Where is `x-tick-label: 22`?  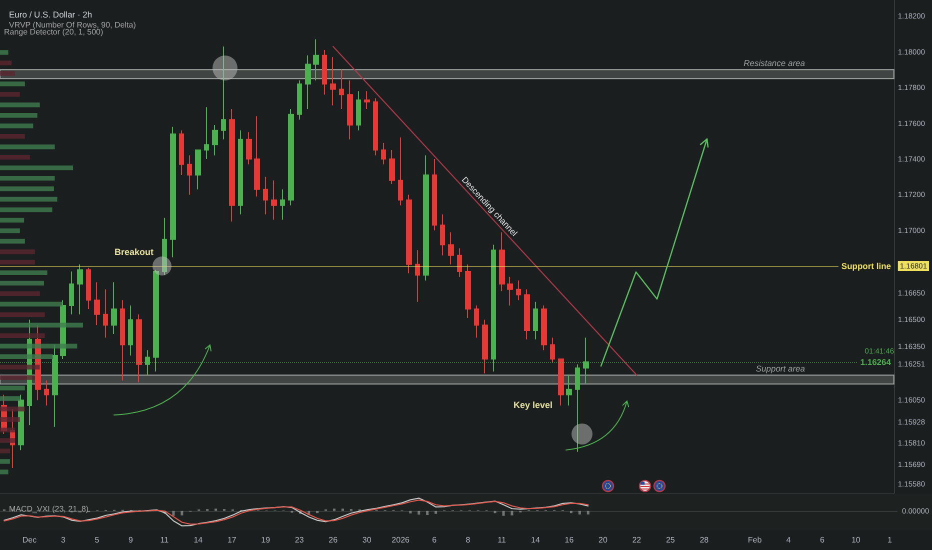 x-tick-label: 22 is located at coordinates (637, 540).